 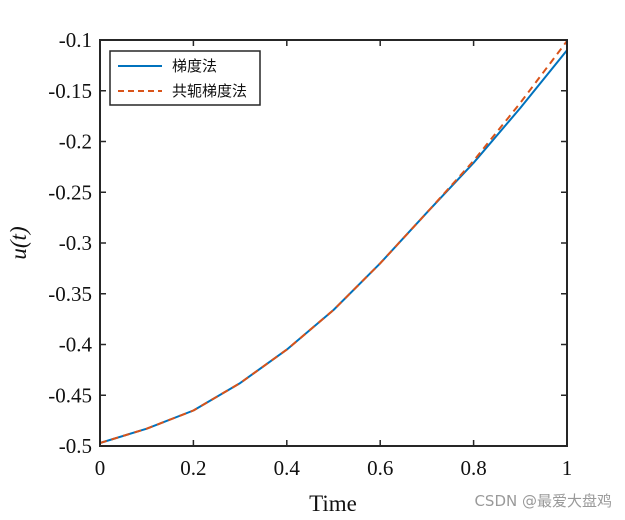 I want to click on x-tick-label: 0.4, so click(x=287, y=468).